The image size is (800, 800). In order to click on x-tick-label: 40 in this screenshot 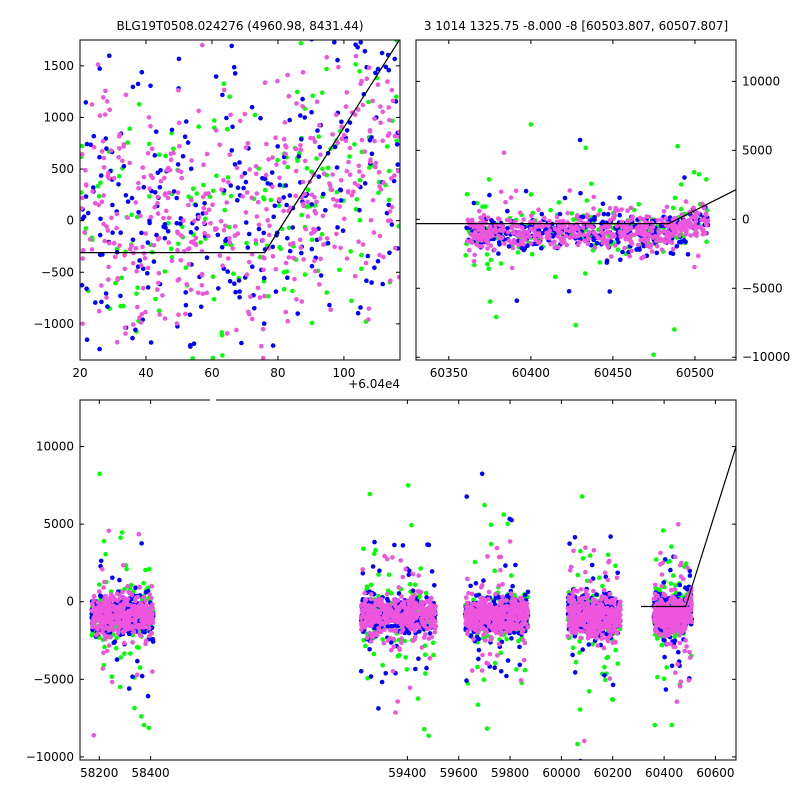, I will do `click(145, 373)`.